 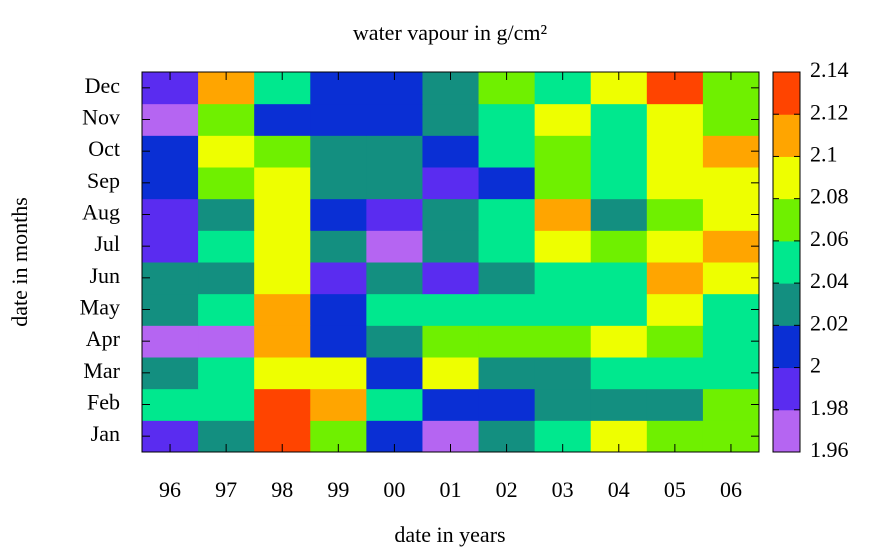 I want to click on y-tick-label: Jan, so click(x=105, y=433).